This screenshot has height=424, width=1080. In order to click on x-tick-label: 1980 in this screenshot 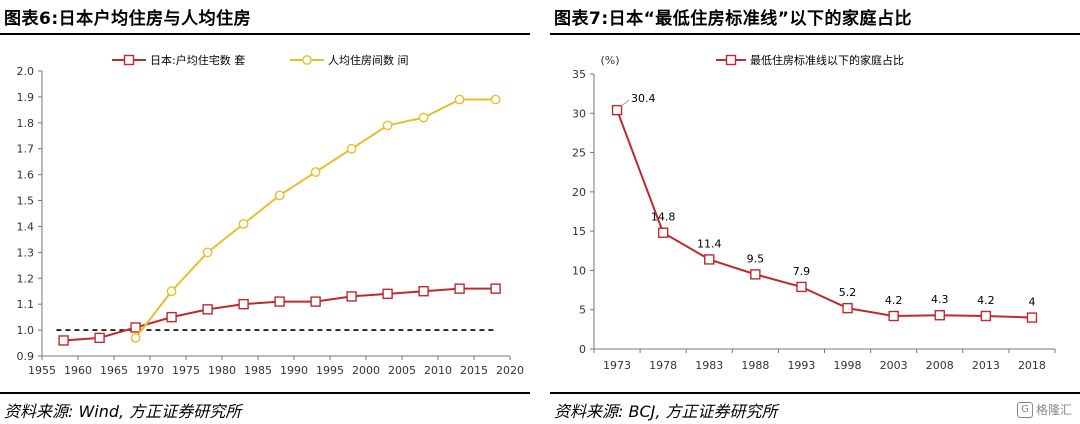, I will do `click(222, 370)`.